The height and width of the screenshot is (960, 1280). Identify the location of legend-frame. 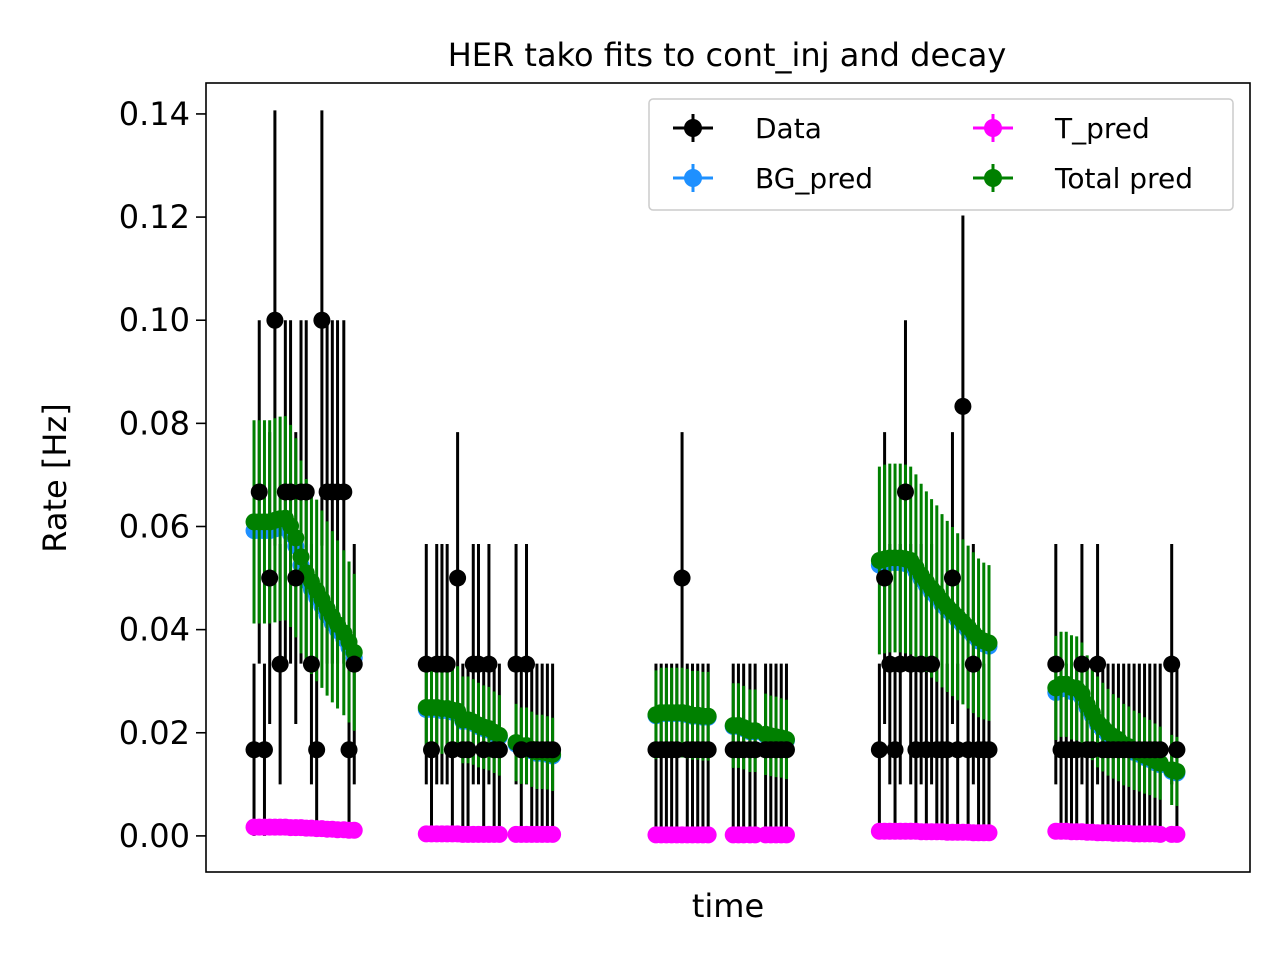
(941, 154).